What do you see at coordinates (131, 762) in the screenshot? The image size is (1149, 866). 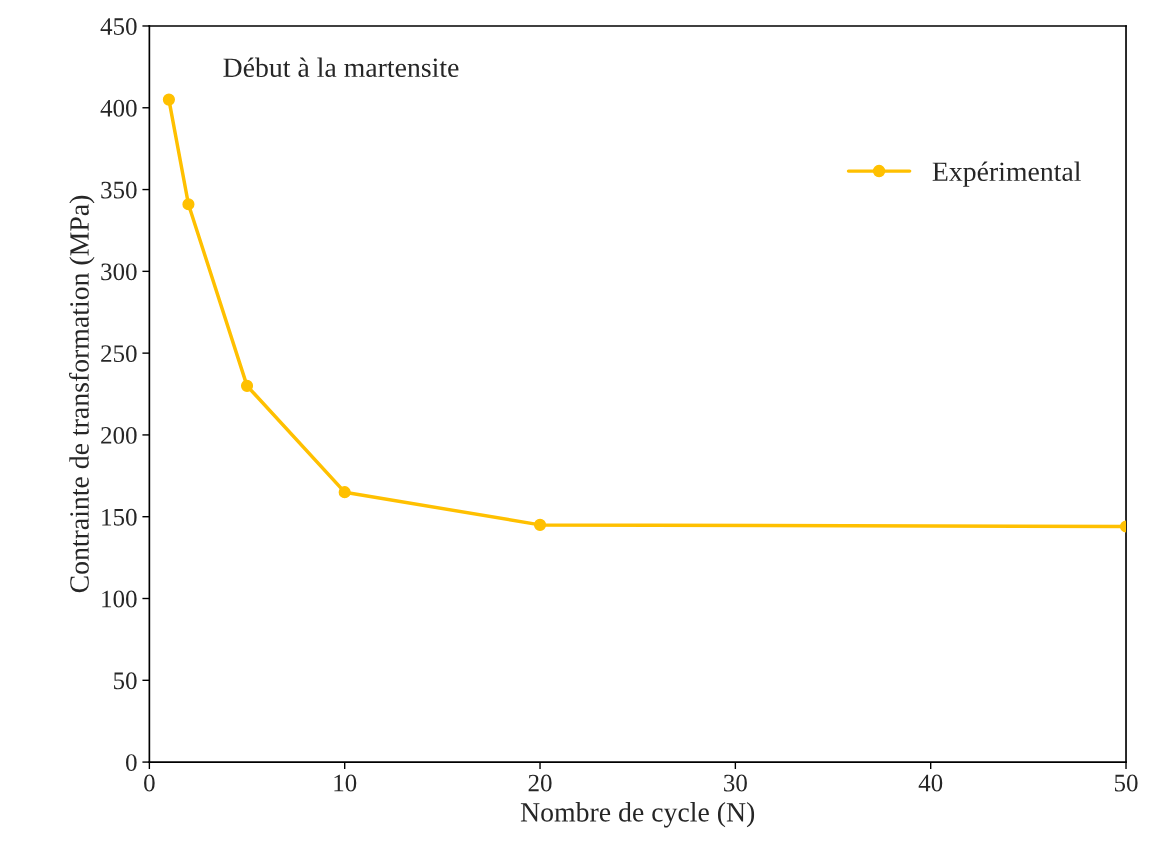 I see `y-tick-label: 0` at bounding box center [131, 762].